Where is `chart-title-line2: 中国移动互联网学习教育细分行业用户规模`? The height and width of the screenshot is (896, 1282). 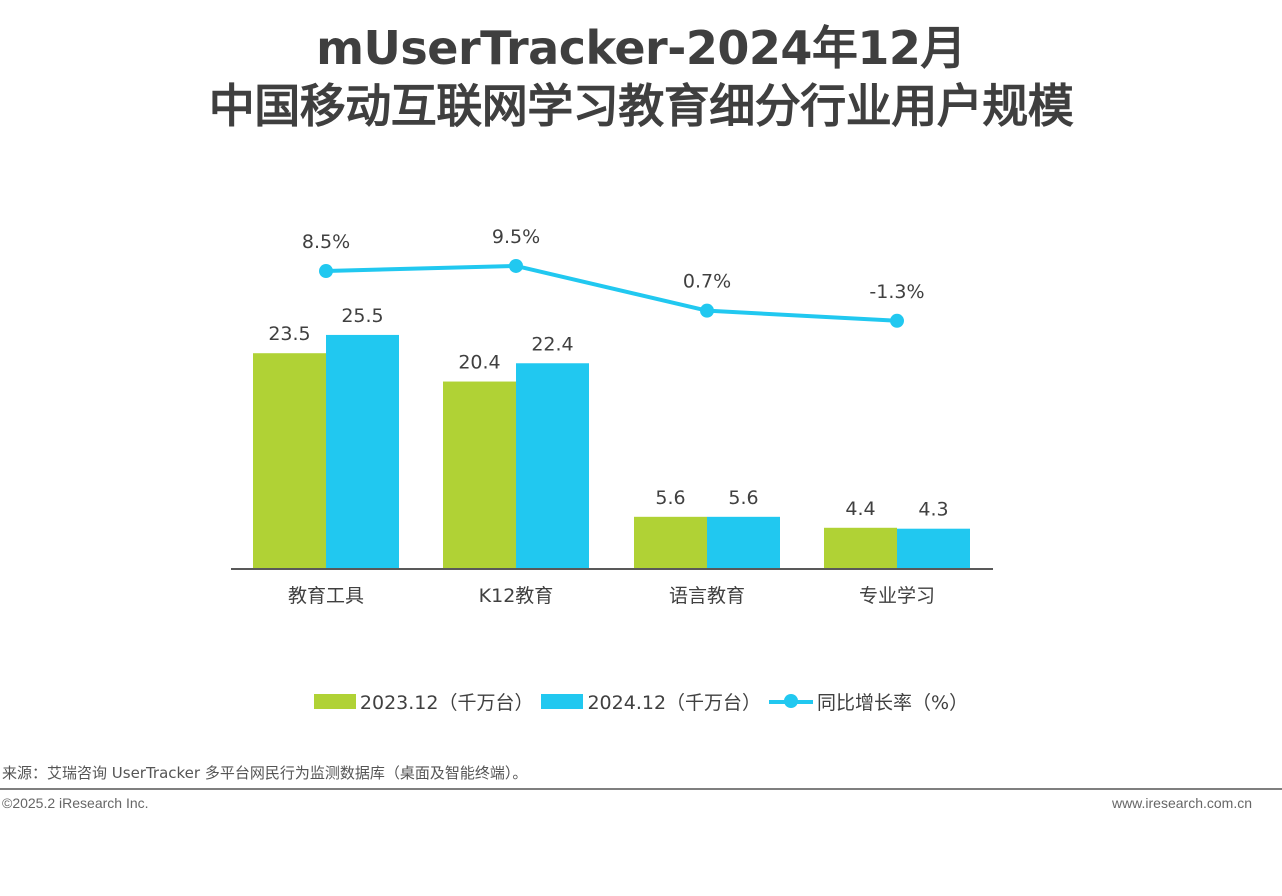
chart-title-line2: 中国移动互联网学习教育细分行业用户规模 is located at coordinates (641, 106).